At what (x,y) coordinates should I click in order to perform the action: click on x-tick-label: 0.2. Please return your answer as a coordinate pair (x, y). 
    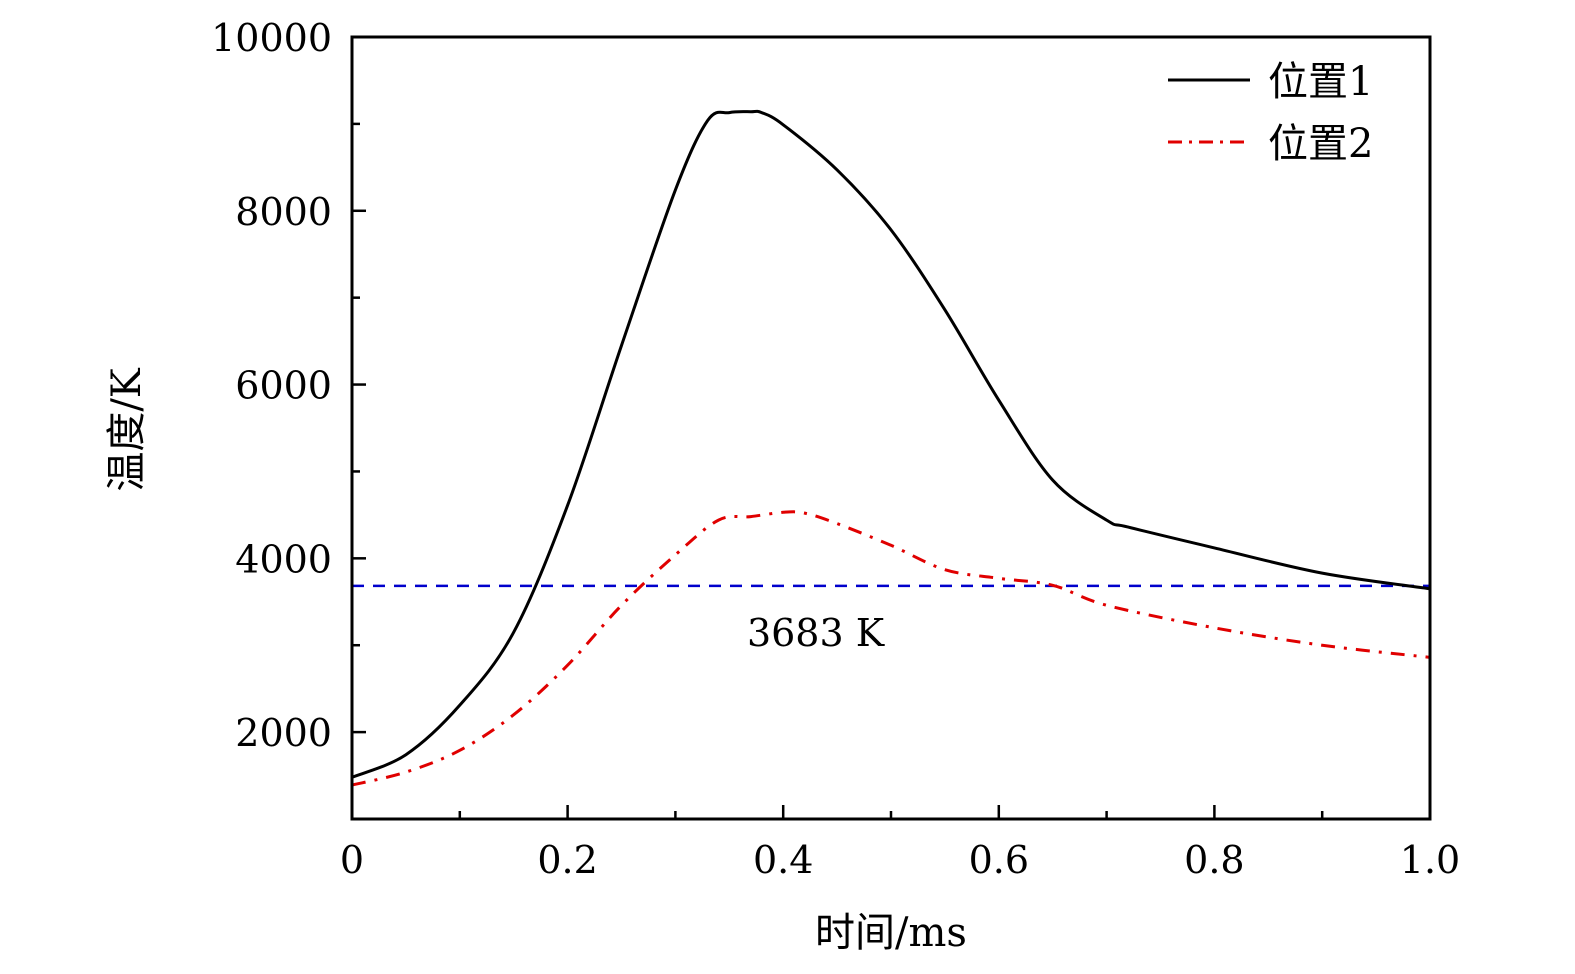
    Looking at the image, I should click on (567, 860).